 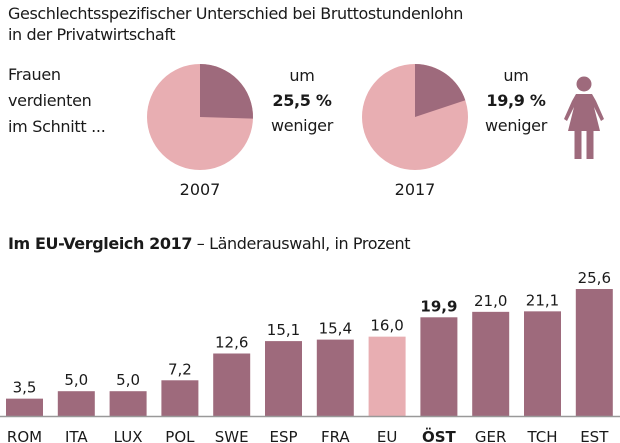 What do you see at coordinates (25, 388) in the screenshot?
I see `bar-value-label: 3,5` at bounding box center [25, 388].